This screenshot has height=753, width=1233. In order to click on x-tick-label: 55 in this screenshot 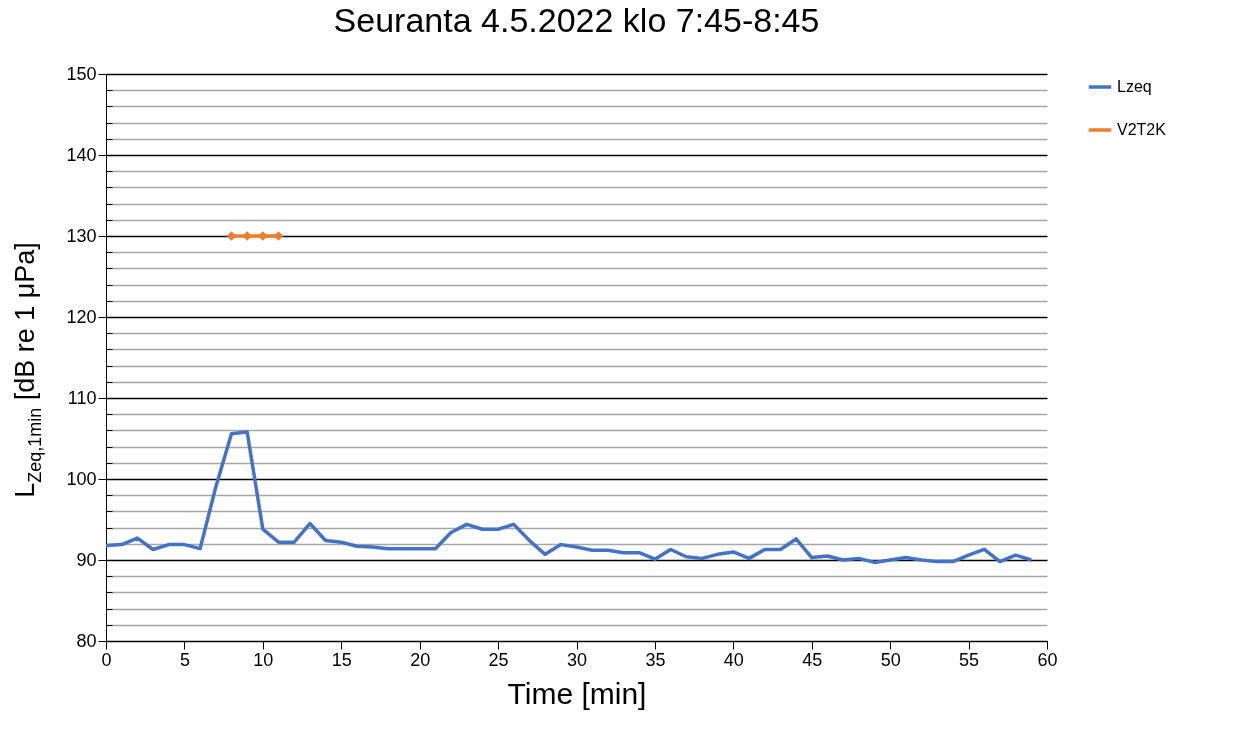, I will do `click(969, 659)`.